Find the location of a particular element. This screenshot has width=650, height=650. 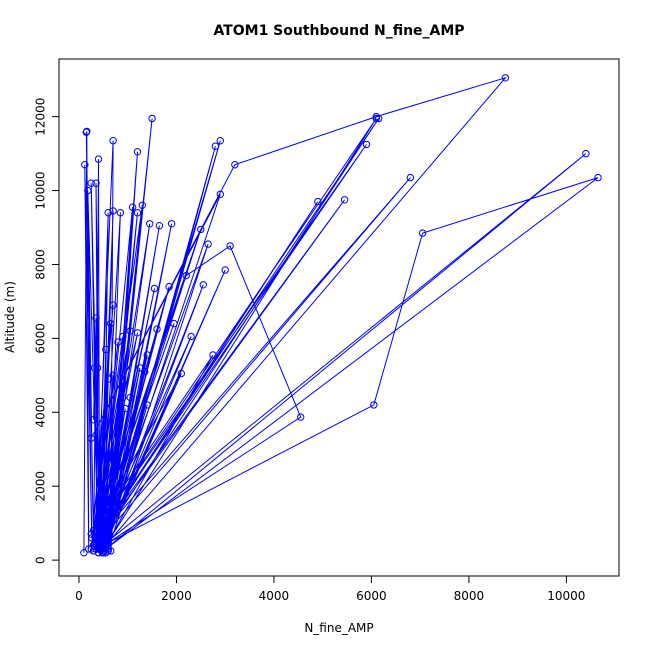

y-tick-label: 6000 is located at coordinates (41, 338).